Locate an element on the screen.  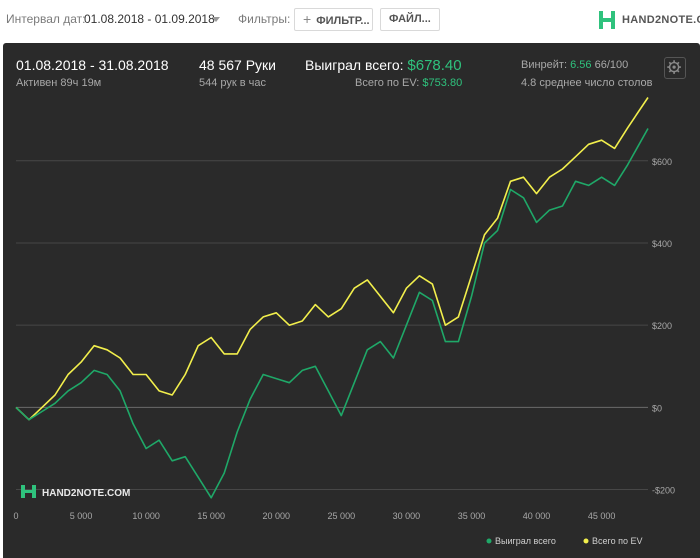
plus-icon: + is located at coordinates (307, 19).